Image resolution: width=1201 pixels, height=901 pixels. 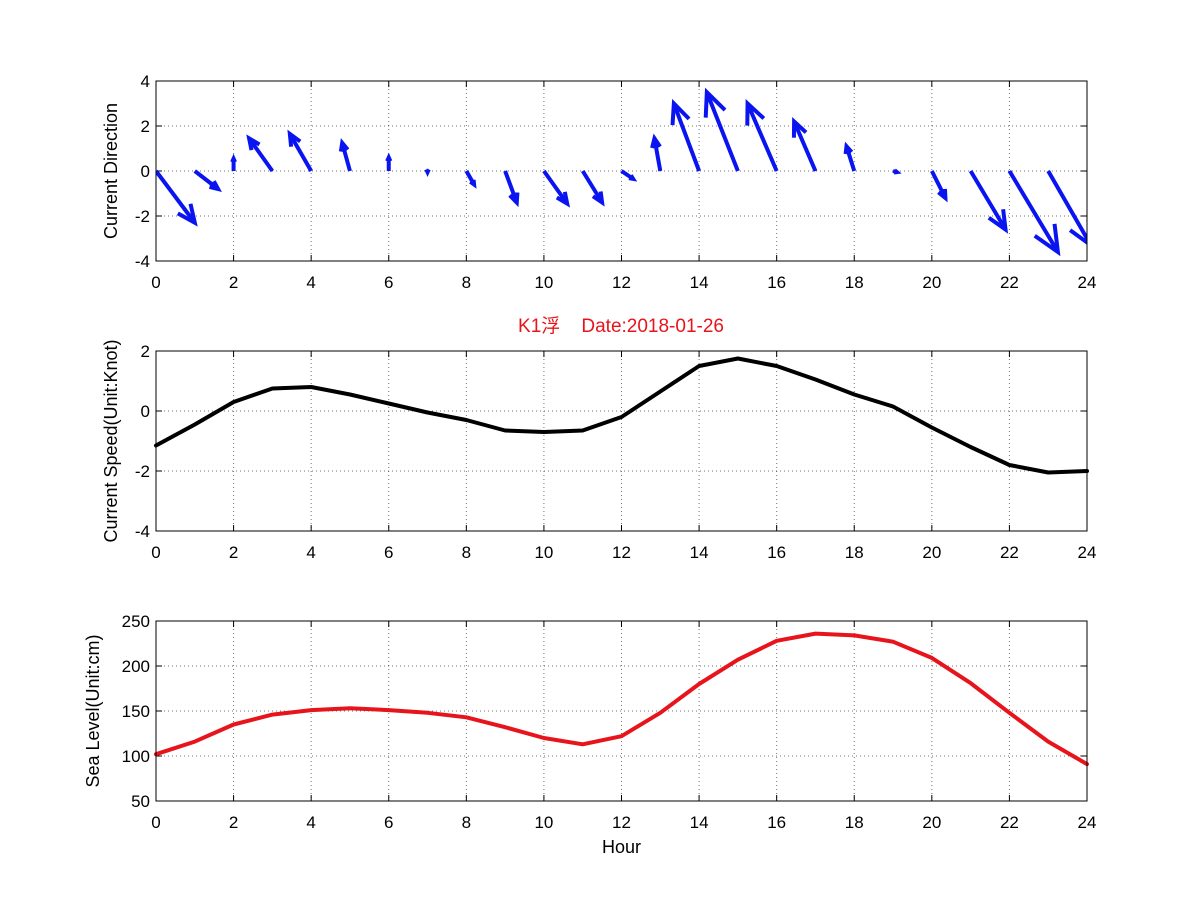 I want to click on speed-ylabel: Current Speed(Unit:Knot), so click(x=111, y=440).